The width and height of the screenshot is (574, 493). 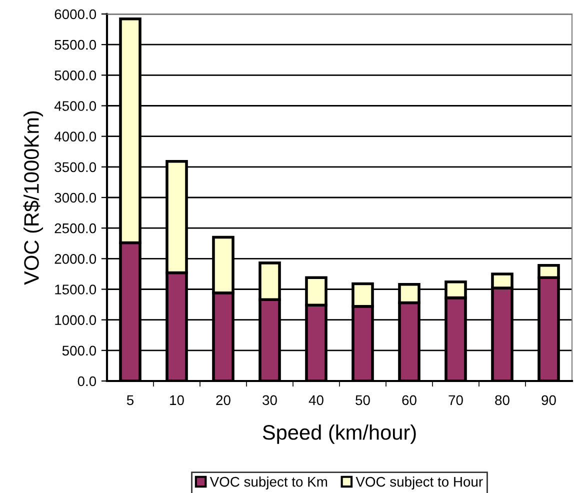 What do you see at coordinates (549, 400) in the screenshot?
I see `x-tick-label: 90` at bounding box center [549, 400].